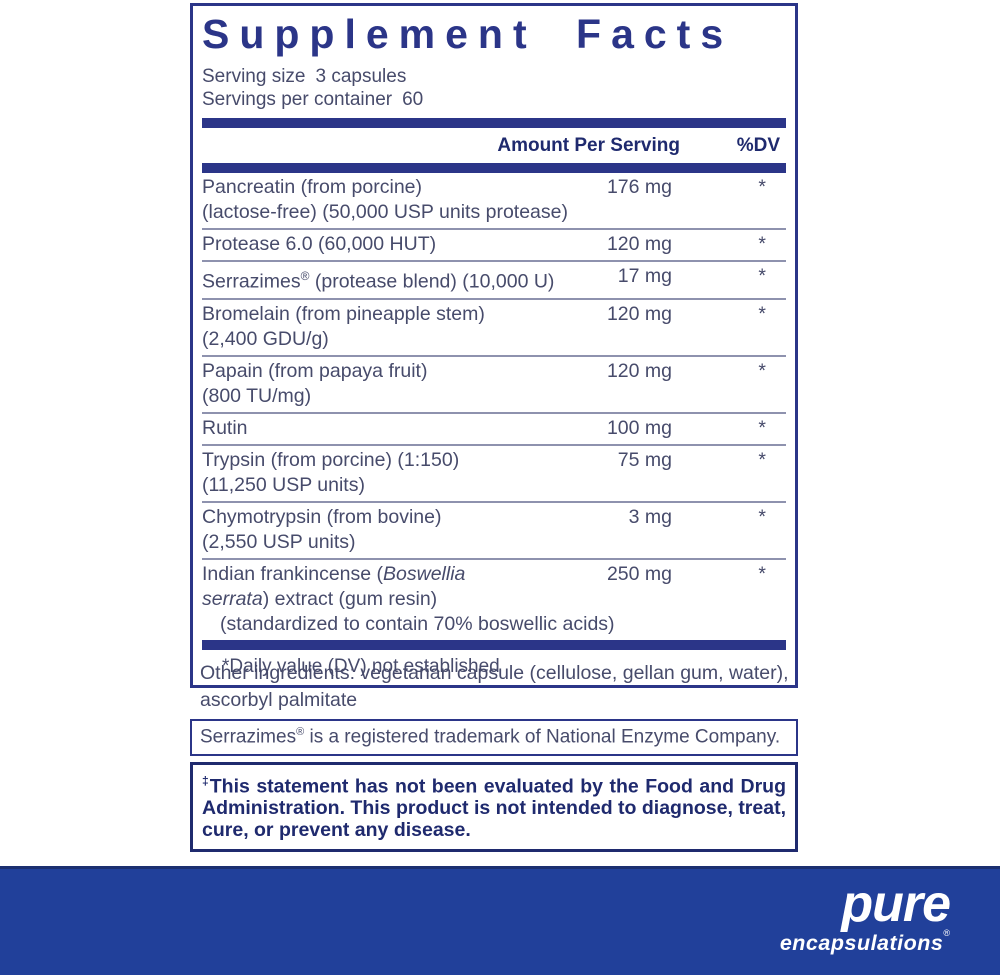 The height and width of the screenshot is (975, 1000). I want to click on amount-per-serving-header: Amount Per Serving, so click(588, 145).